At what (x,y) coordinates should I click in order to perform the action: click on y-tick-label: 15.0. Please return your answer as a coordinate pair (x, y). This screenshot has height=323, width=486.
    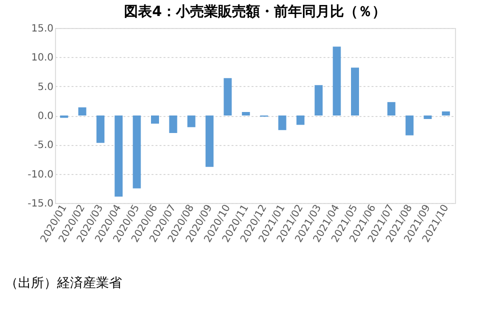
    Looking at the image, I should click on (42, 29).